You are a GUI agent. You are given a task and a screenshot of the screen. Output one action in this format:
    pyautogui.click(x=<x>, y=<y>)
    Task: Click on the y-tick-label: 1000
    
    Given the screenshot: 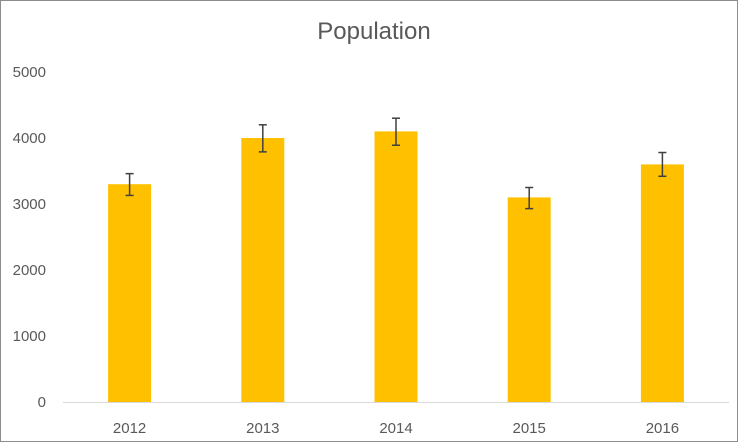 What is the action you would take?
    pyautogui.click(x=29, y=336)
    